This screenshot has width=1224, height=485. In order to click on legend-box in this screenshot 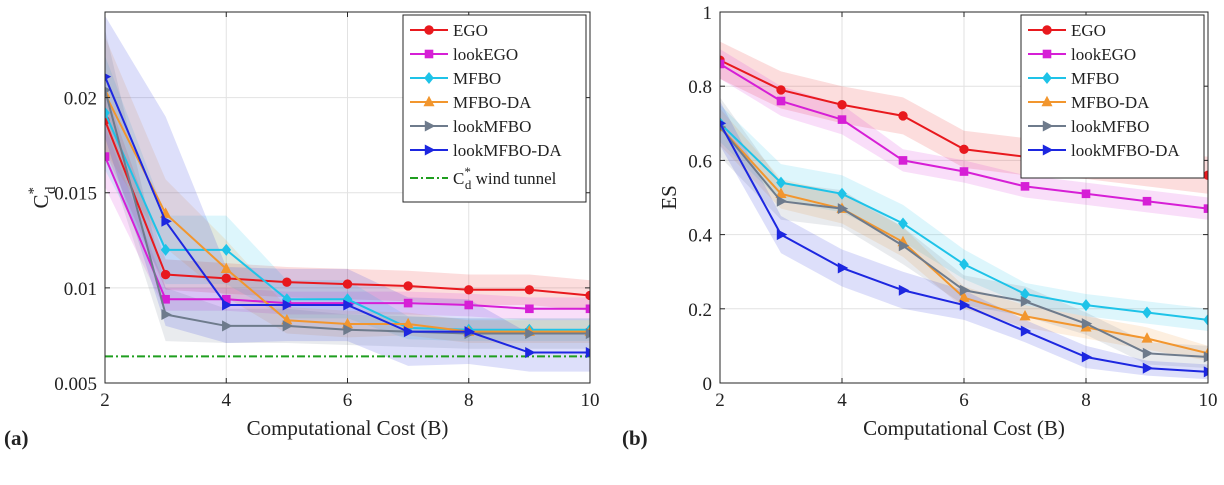, I will do `click(494, 108)`.